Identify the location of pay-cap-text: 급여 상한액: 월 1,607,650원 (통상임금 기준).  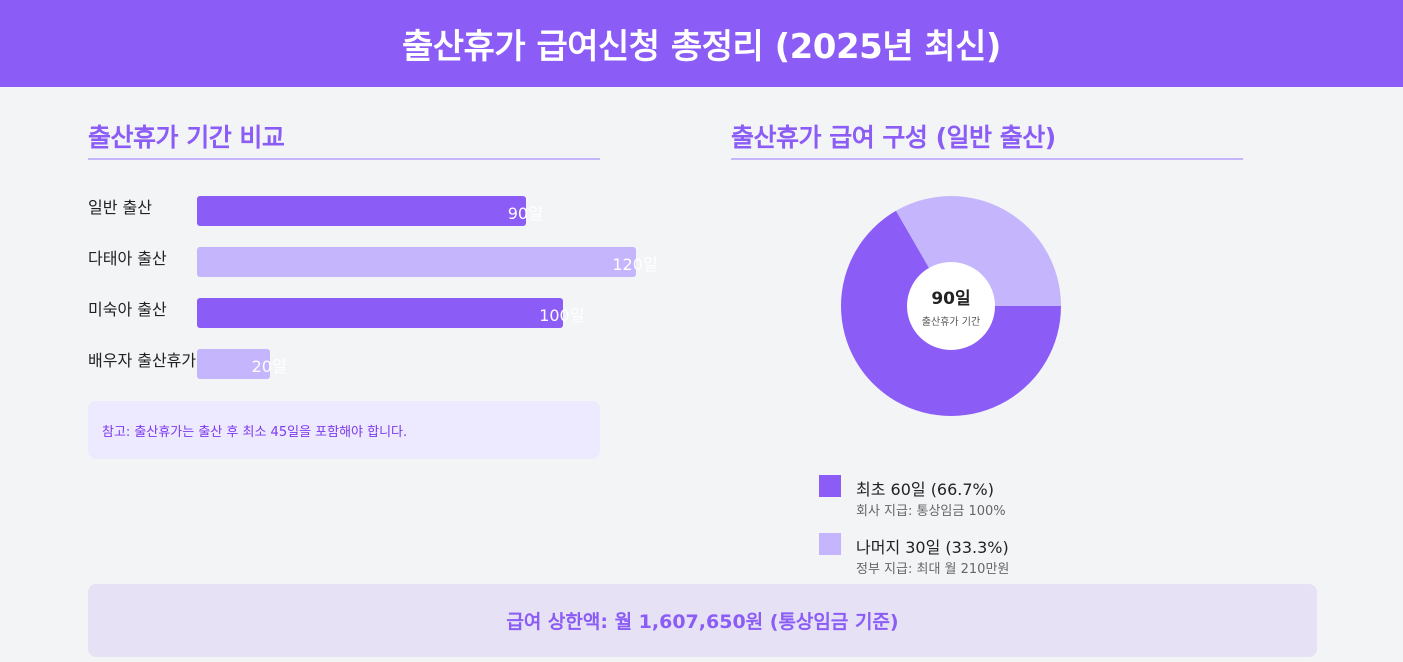
(702, 622).